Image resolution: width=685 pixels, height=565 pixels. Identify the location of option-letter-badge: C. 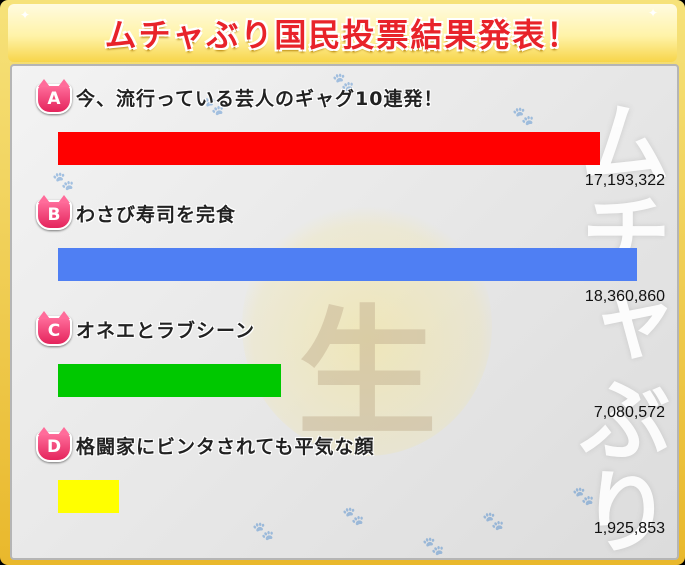
(54, 328).